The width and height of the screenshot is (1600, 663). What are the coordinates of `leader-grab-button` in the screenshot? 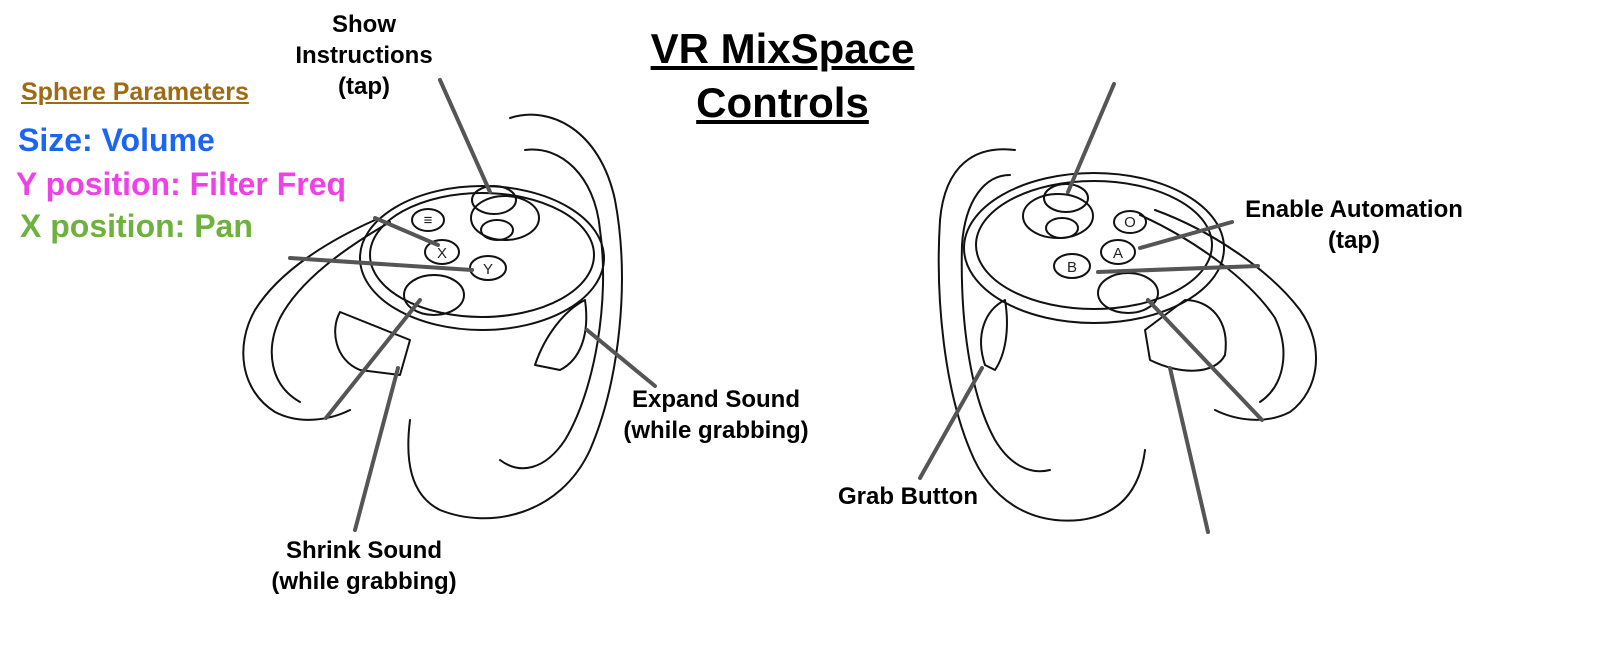 It's located at (951, 423).